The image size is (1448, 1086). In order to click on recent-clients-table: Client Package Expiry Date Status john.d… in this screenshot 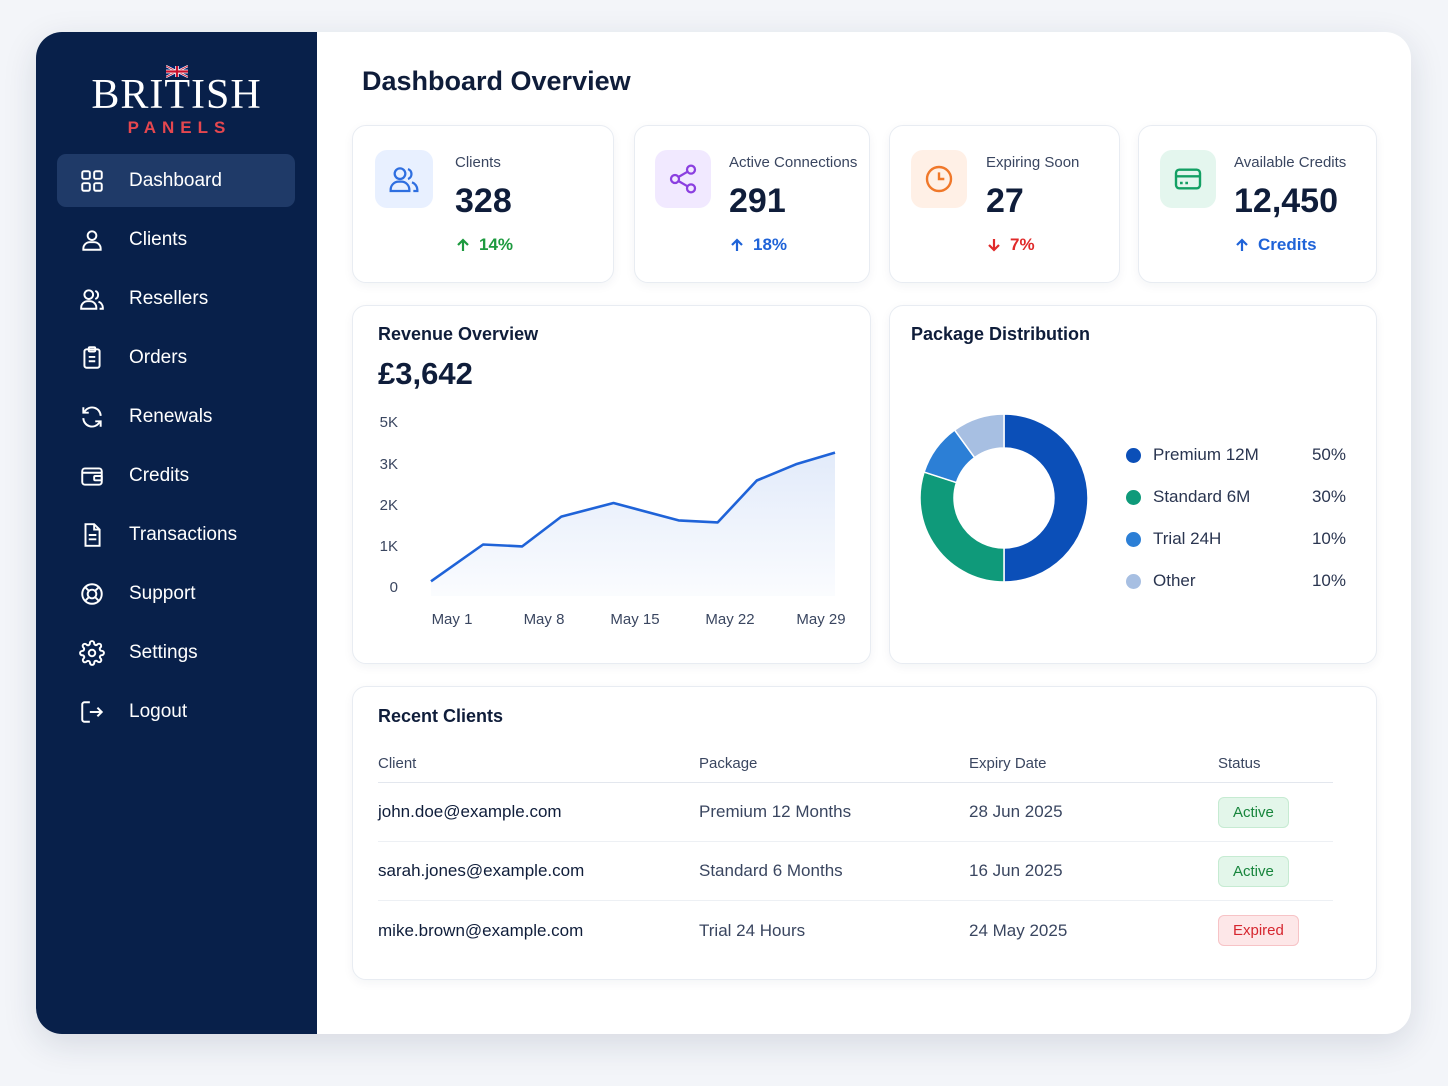, I will do `click(855, 852)`.